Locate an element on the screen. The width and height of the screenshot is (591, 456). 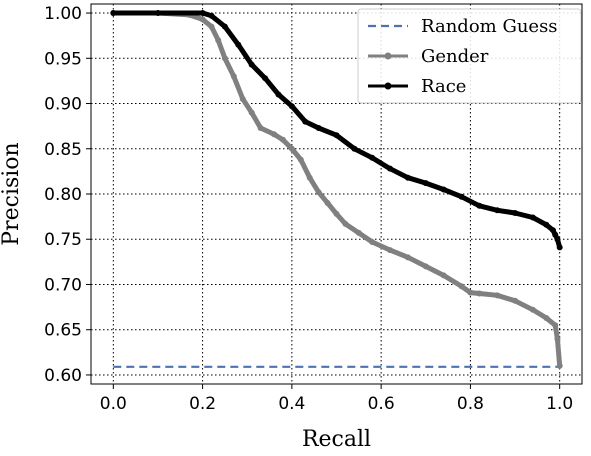
legend: Random Guess Gender Race is located at coordinates (469, 56).